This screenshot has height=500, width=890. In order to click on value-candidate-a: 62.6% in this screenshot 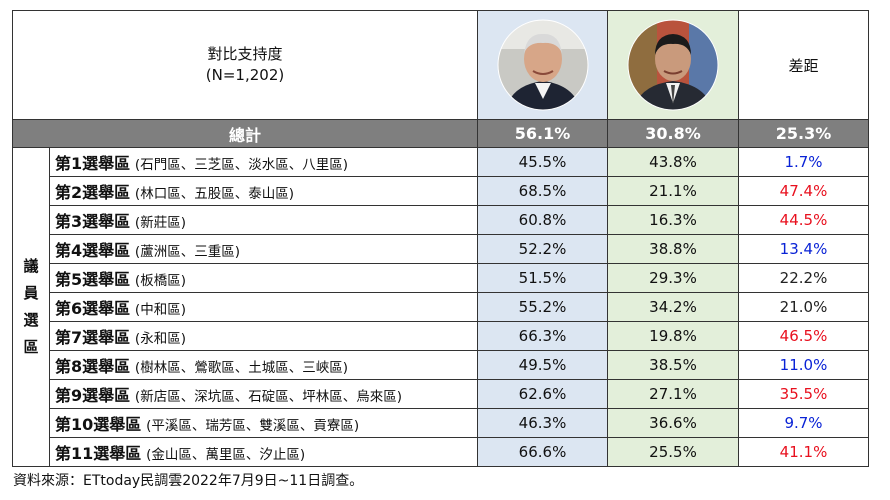, I will do `click(542, 394)`.